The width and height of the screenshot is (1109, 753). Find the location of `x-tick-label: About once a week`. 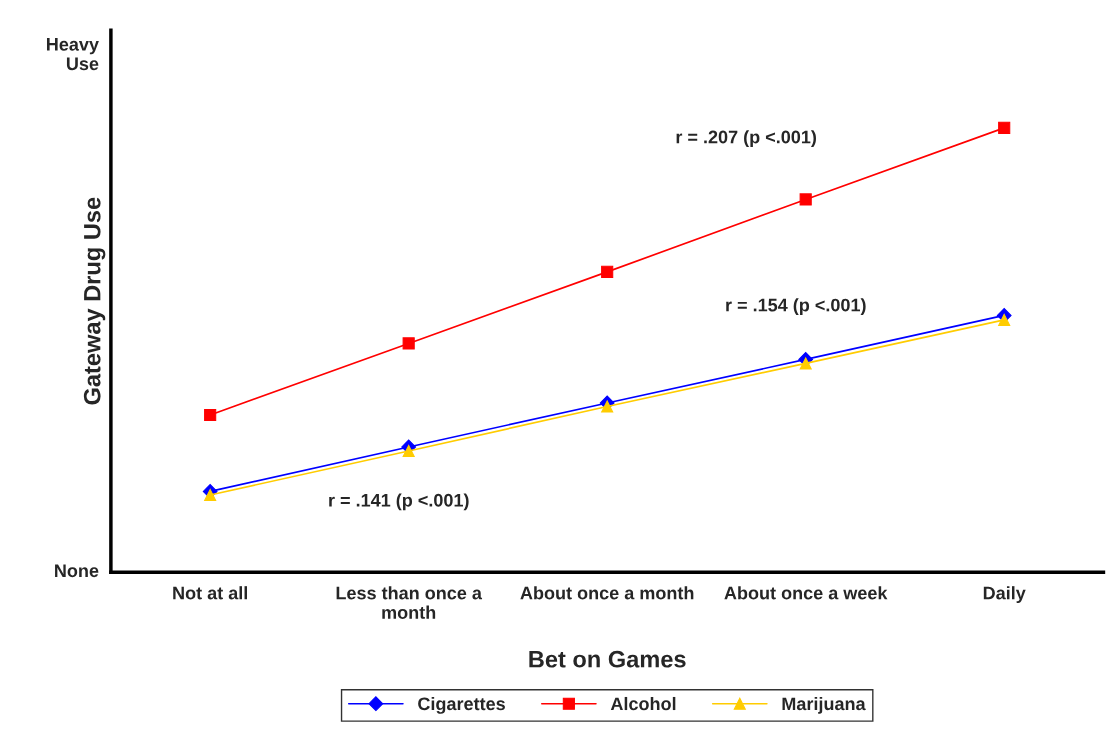

x-tick-label: About once a week is located at coordinates (806, 593).